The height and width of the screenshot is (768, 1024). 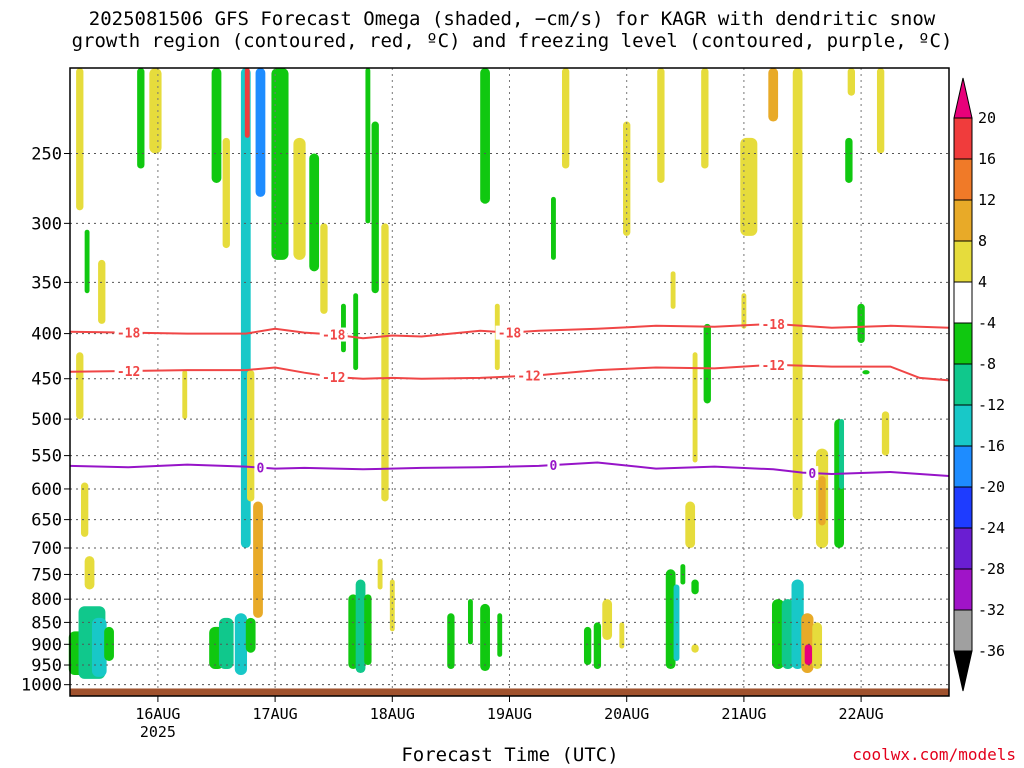 What do you see at coordinates (46, 549) in the screenshot?
I see `y-tick-label: 700` at bounding box center [46, 549].